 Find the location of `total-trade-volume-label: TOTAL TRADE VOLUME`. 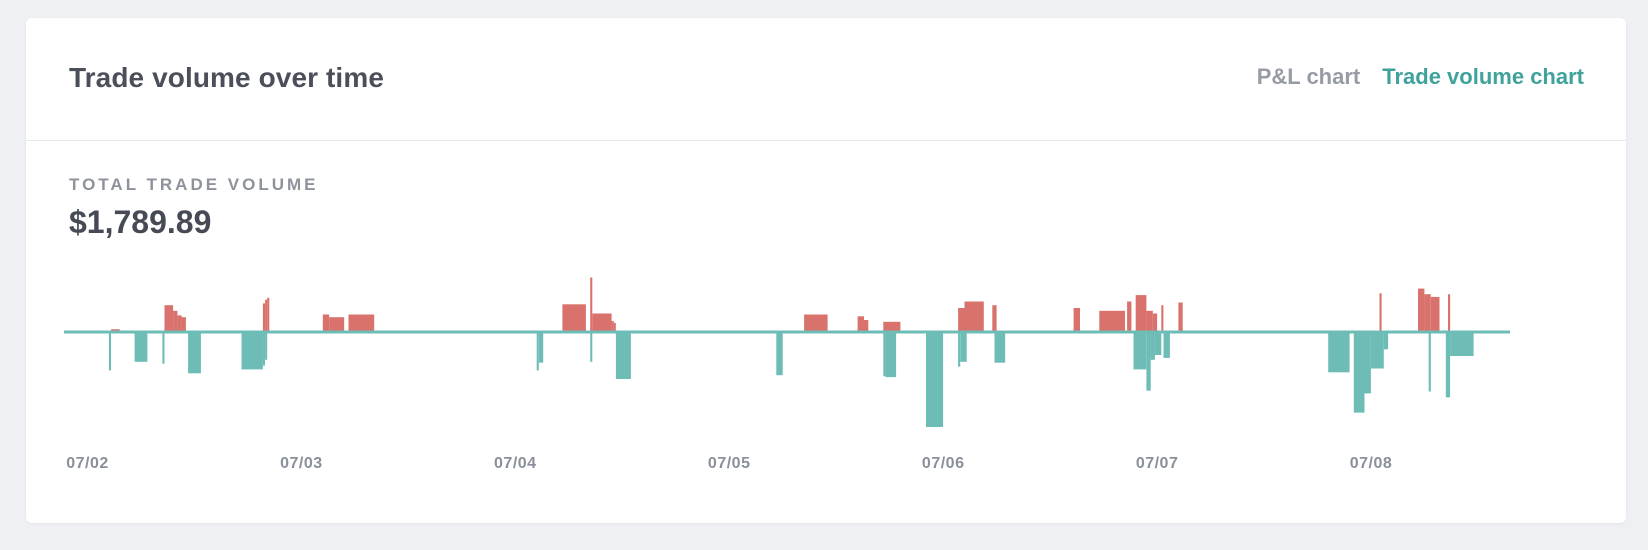

total-trade-volume-label: TOTAL TRADE VOLUME is located at coordinates (194, 184).